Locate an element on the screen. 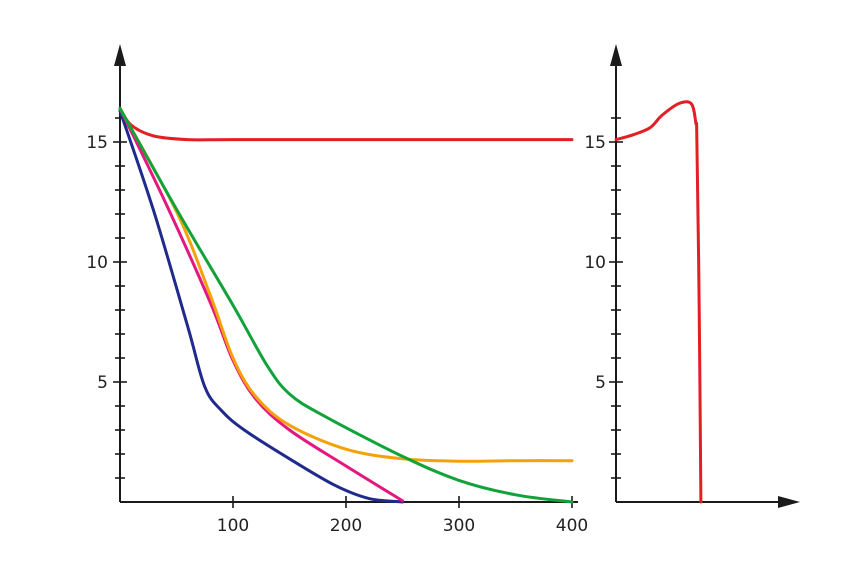  left-y-tick-label: 10 is located at coordinates (97, 263).